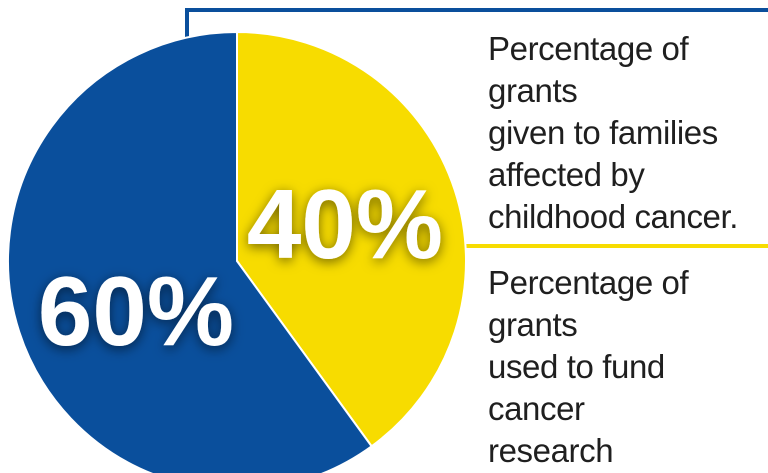  What do you see at coordinates (136, 311) in the screenshot?
I see `slice-label-research: 60%` at bounding box center [136, 311].